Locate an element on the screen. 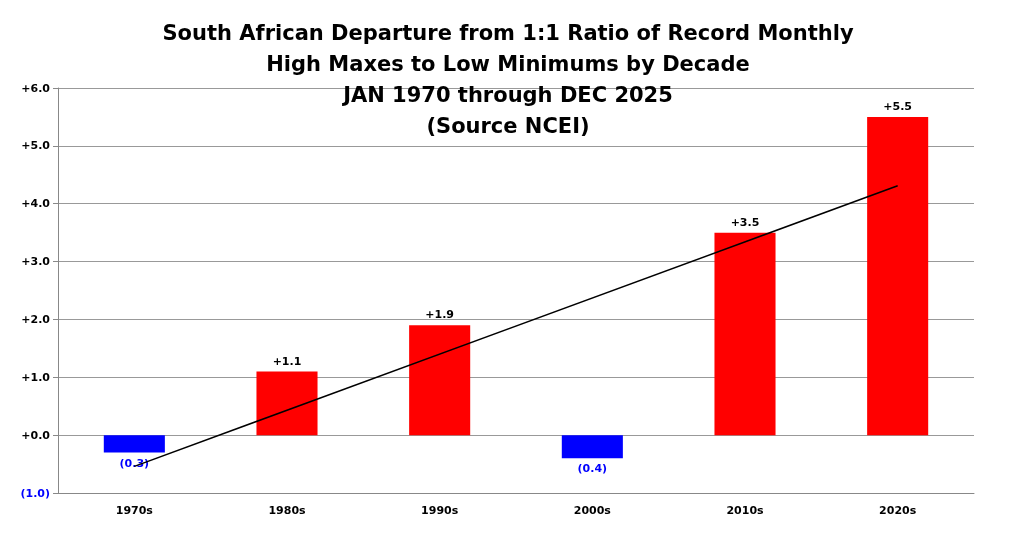 The width and height of the screenshot is (1024, 540). data-label: (0.4) is located at coordinates (592, 469).